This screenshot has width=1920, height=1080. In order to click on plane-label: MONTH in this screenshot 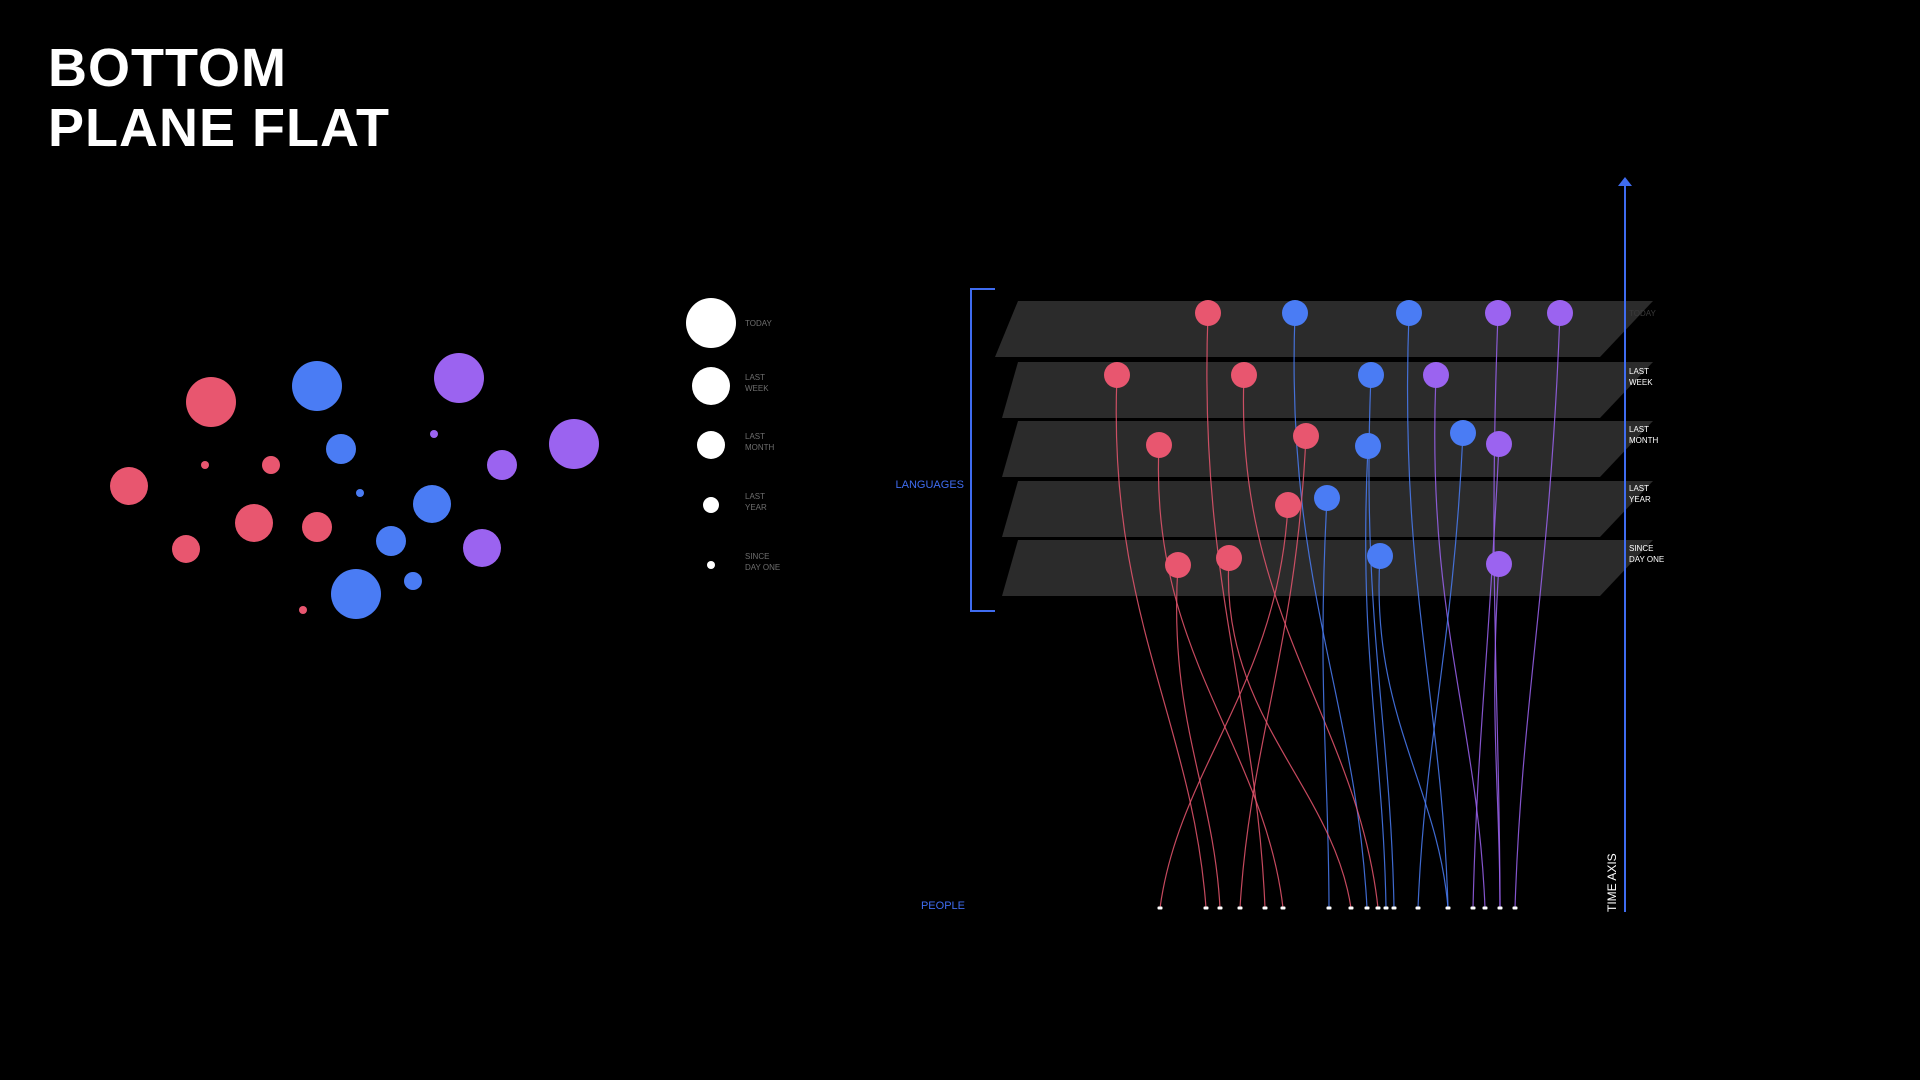, I will do `click(1644, 440)`.